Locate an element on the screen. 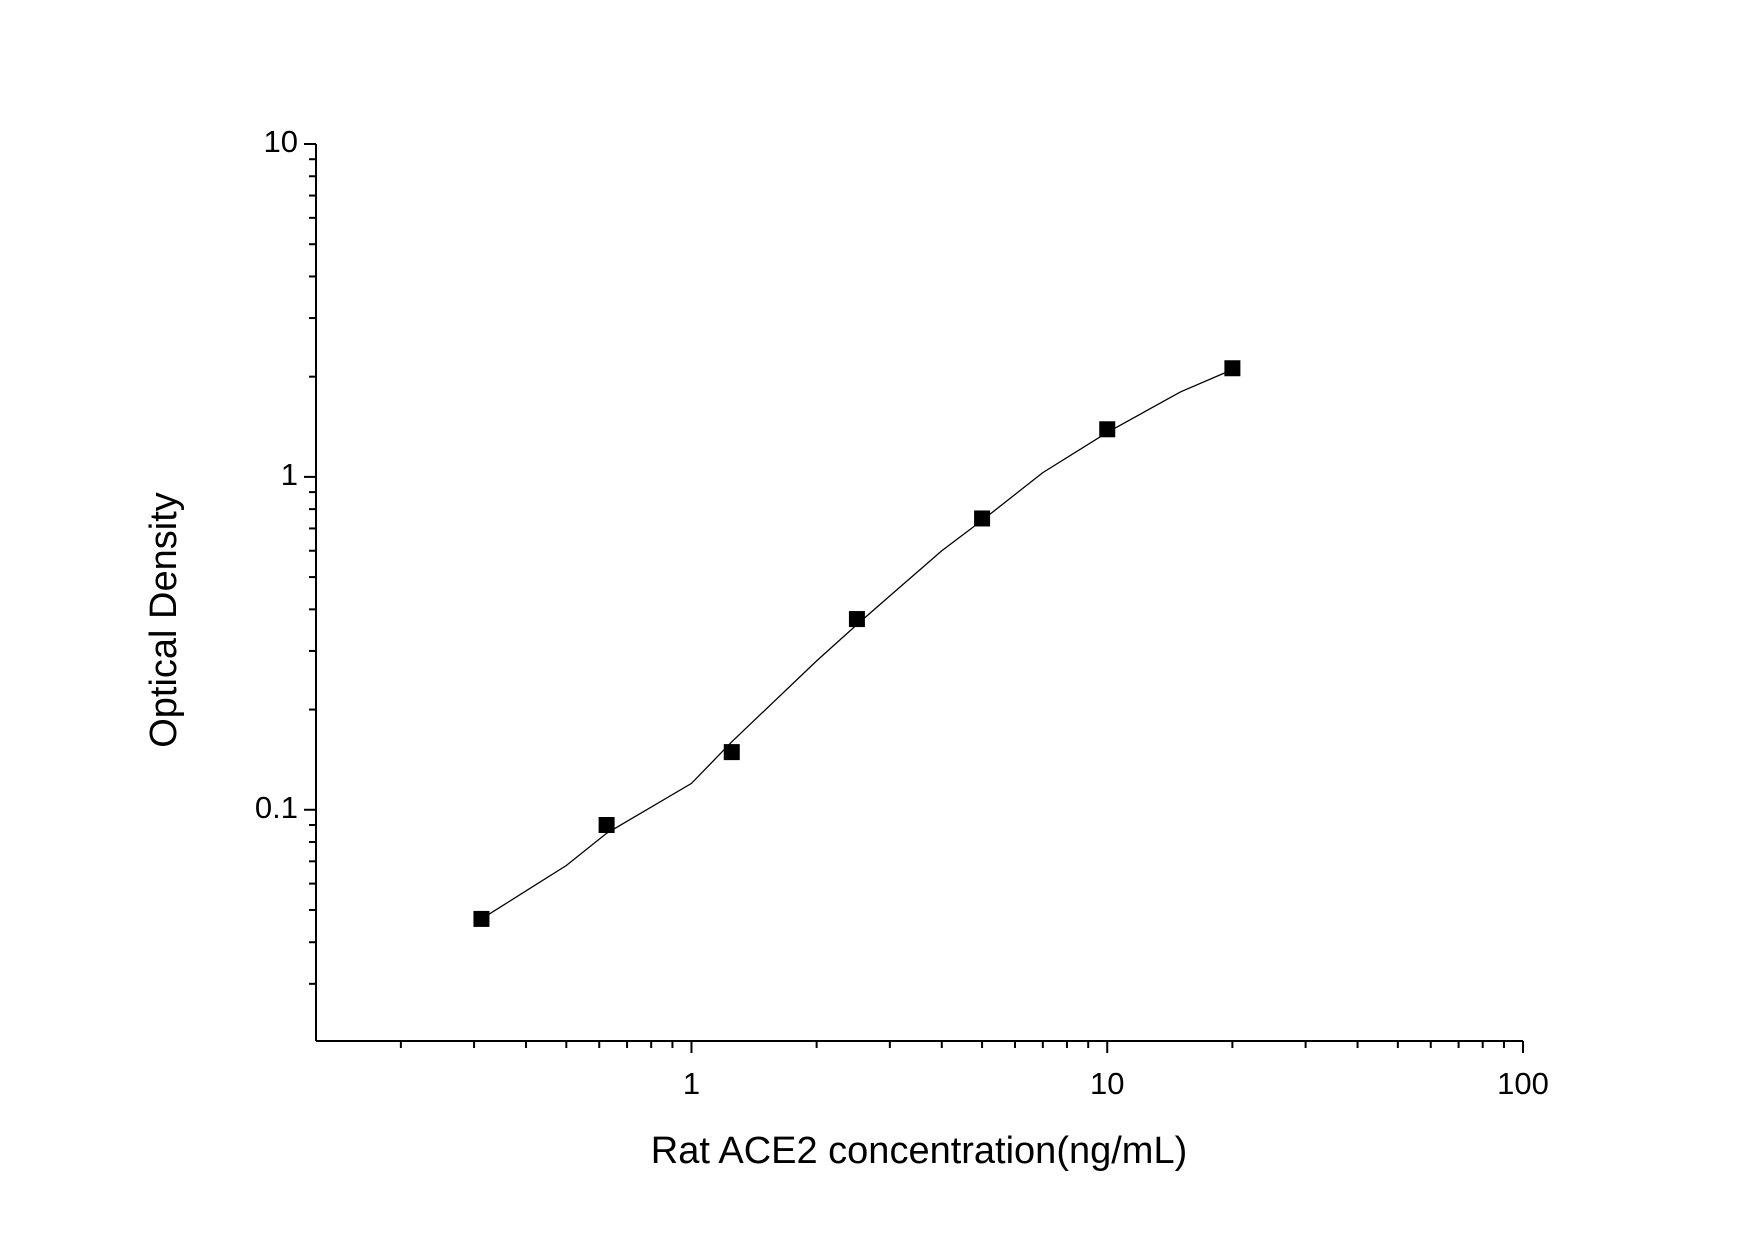 The image size is (1755, 1240). x-axis-label: Rat ACE2 concentration(ng/mL) is located at coordinates (919, 1151).